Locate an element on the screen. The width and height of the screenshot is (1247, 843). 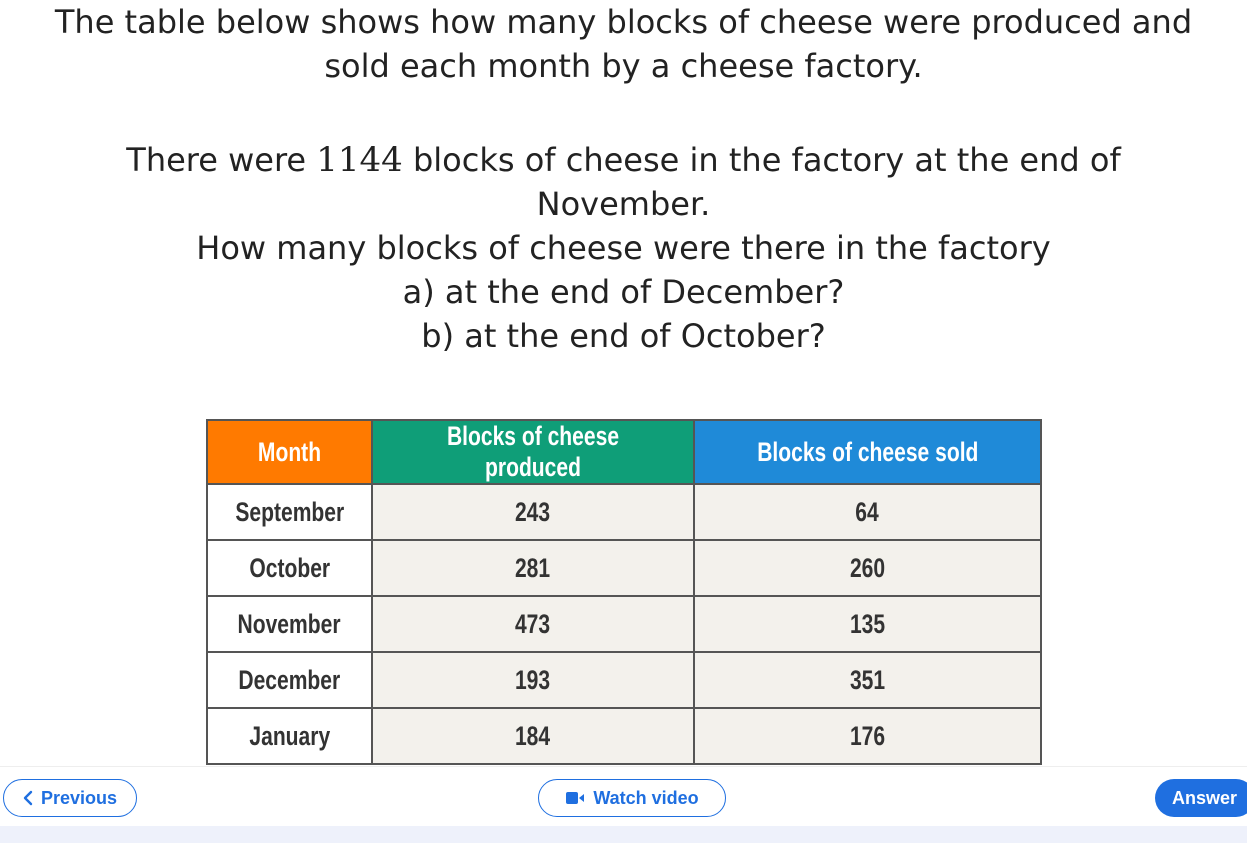
footer-shade is located at coordinates (623, 834).